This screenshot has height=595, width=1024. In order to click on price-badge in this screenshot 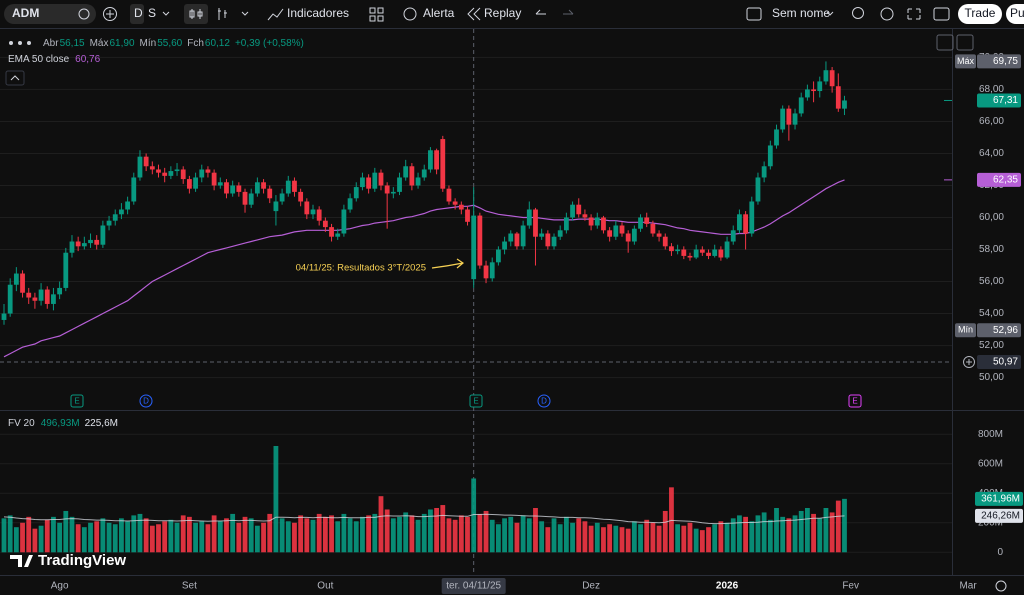, I will do `click(999, 330)`.